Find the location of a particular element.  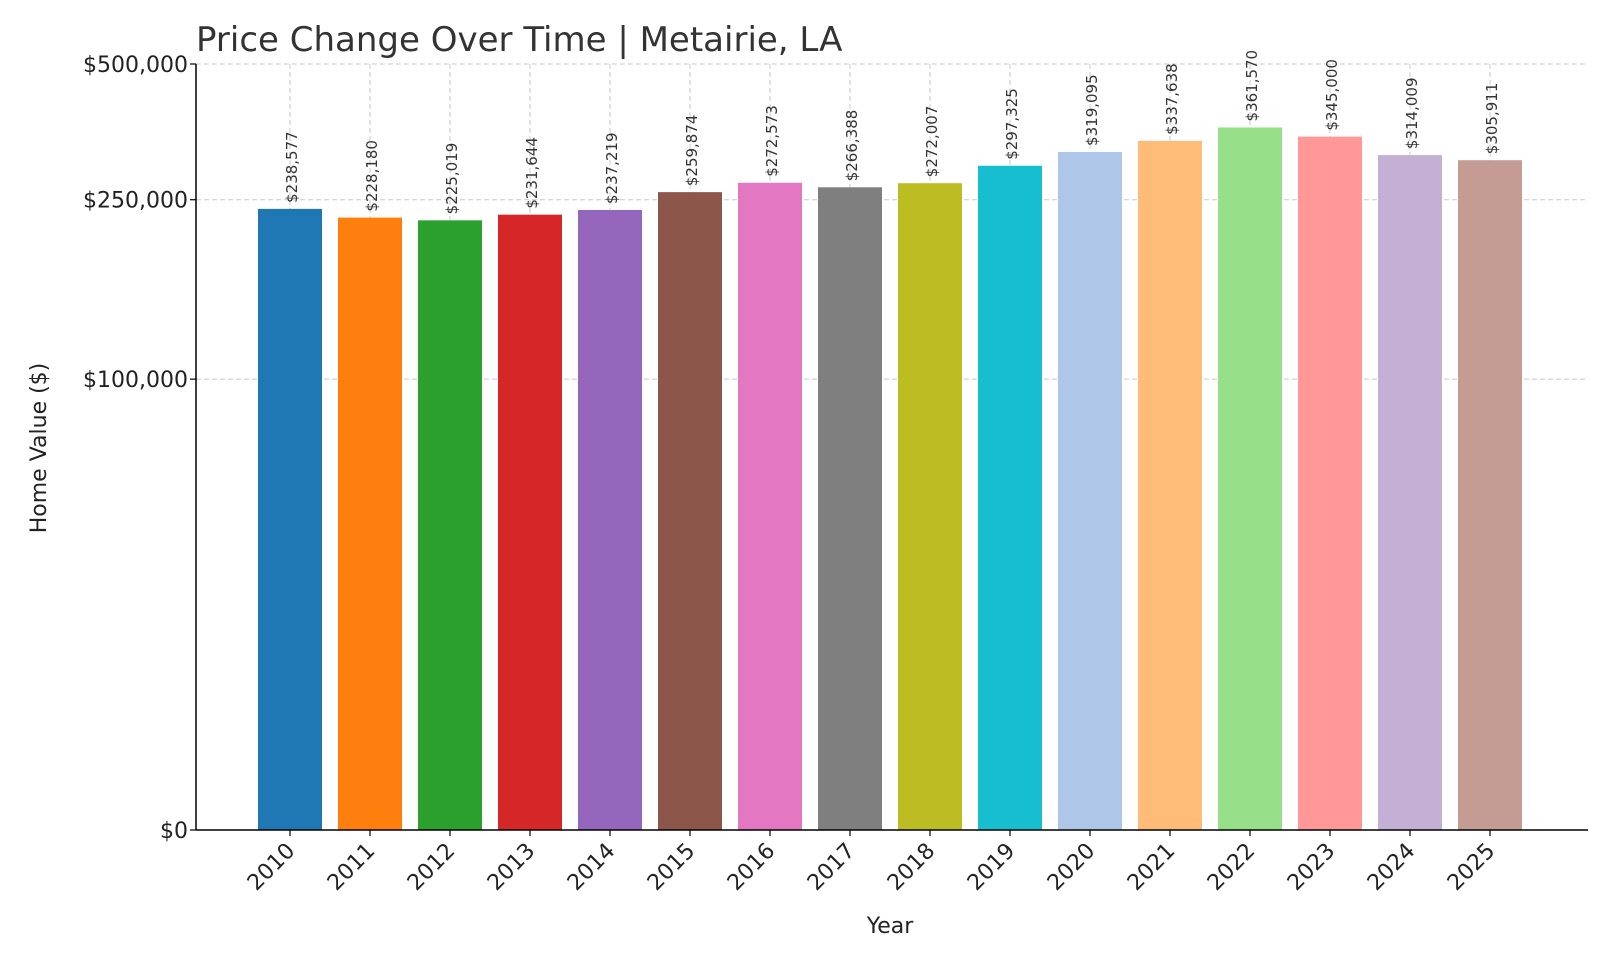

bar-2016 is located at coordinates (770, 506).